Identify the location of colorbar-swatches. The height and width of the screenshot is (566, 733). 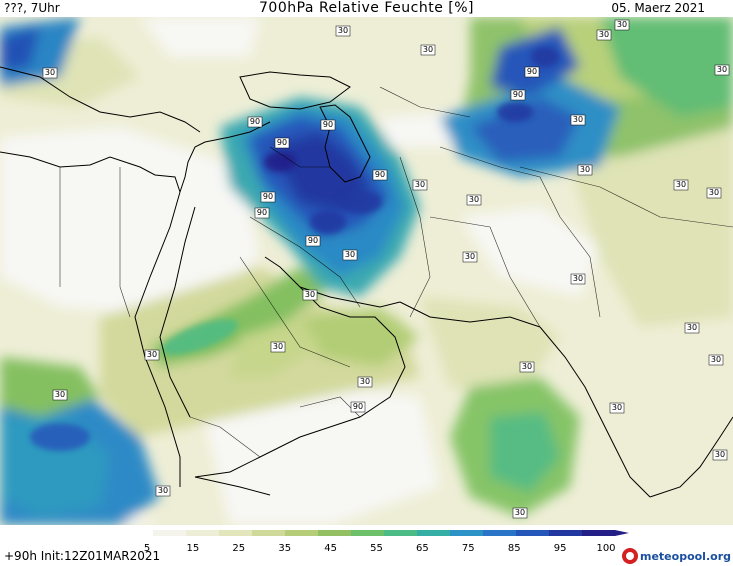
(374, 533).